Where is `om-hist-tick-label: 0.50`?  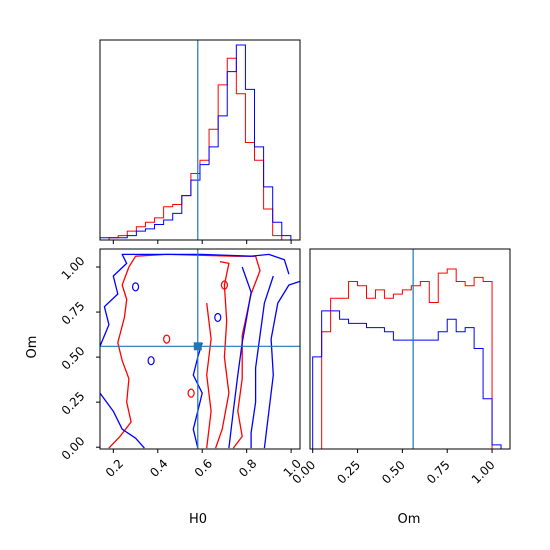 om-hist-tick-label: 0.50 is located at coordinates (393, 472).